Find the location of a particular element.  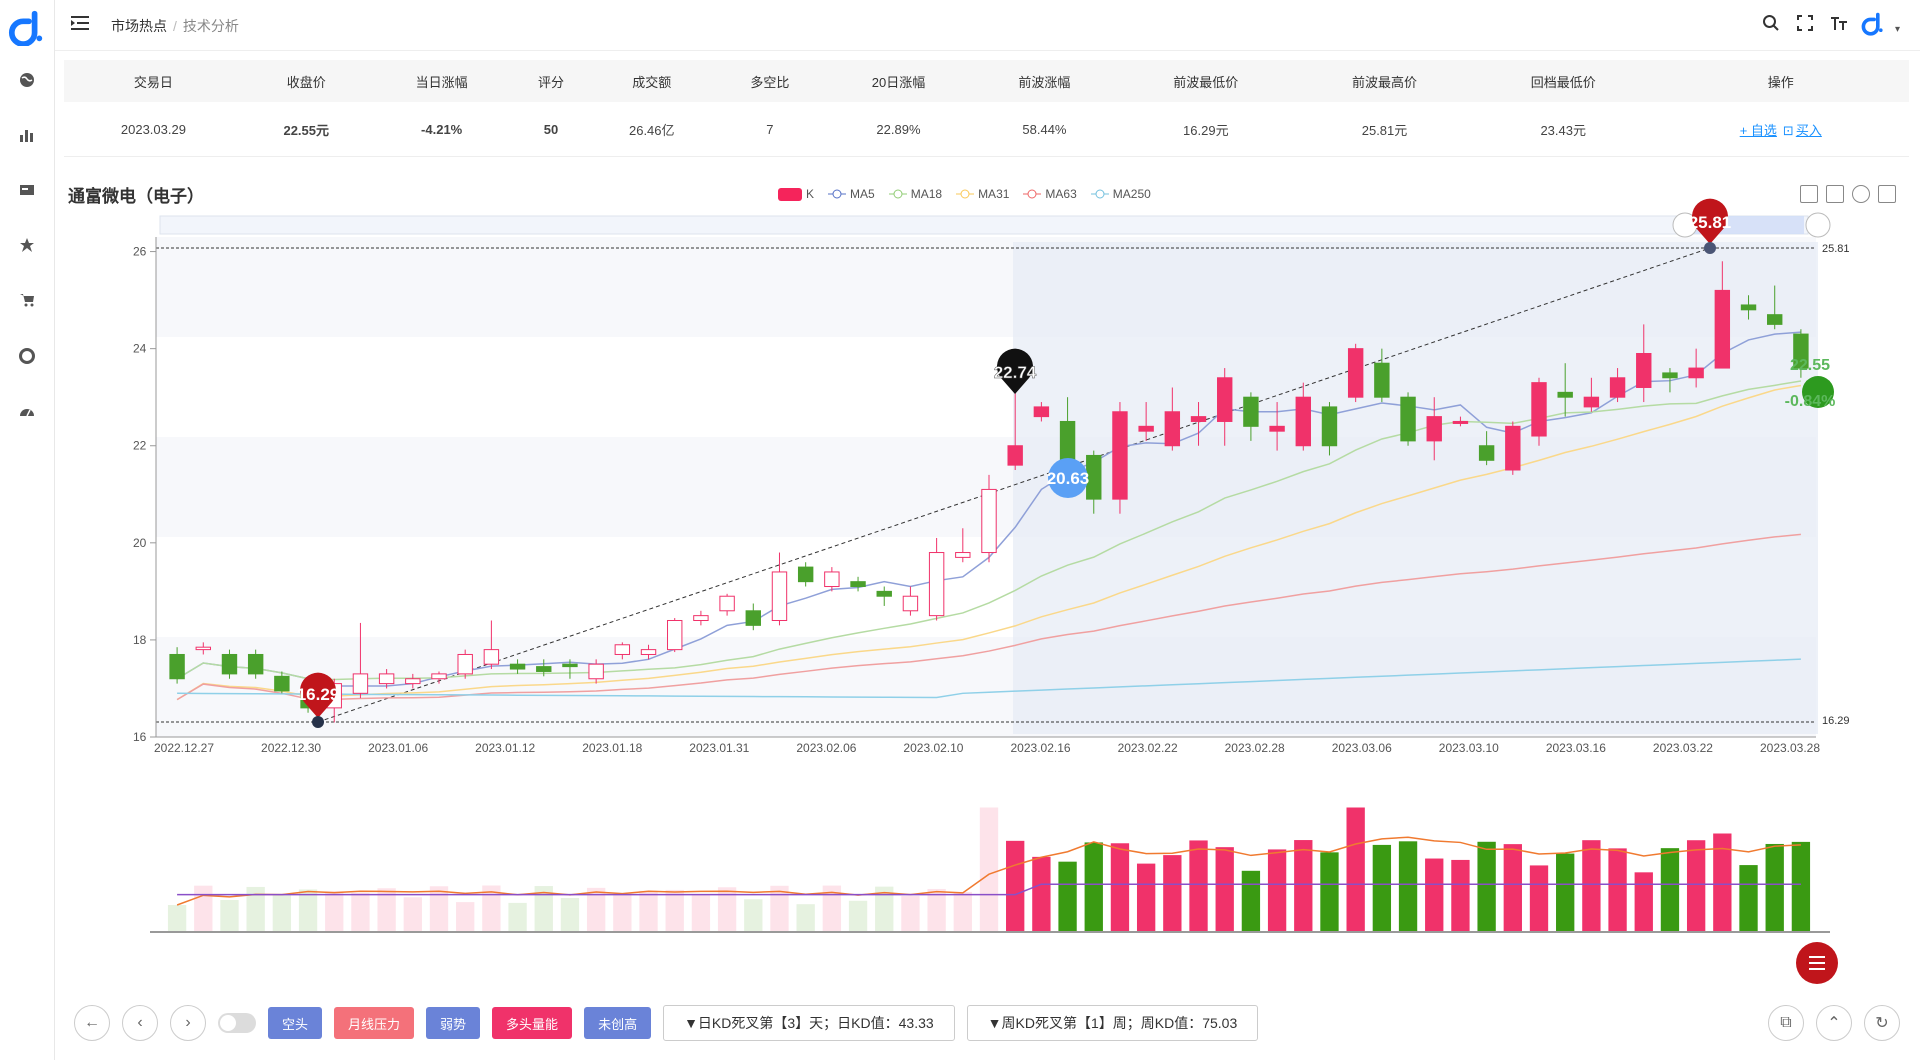

star-icon is located at coordinates (27, 245).